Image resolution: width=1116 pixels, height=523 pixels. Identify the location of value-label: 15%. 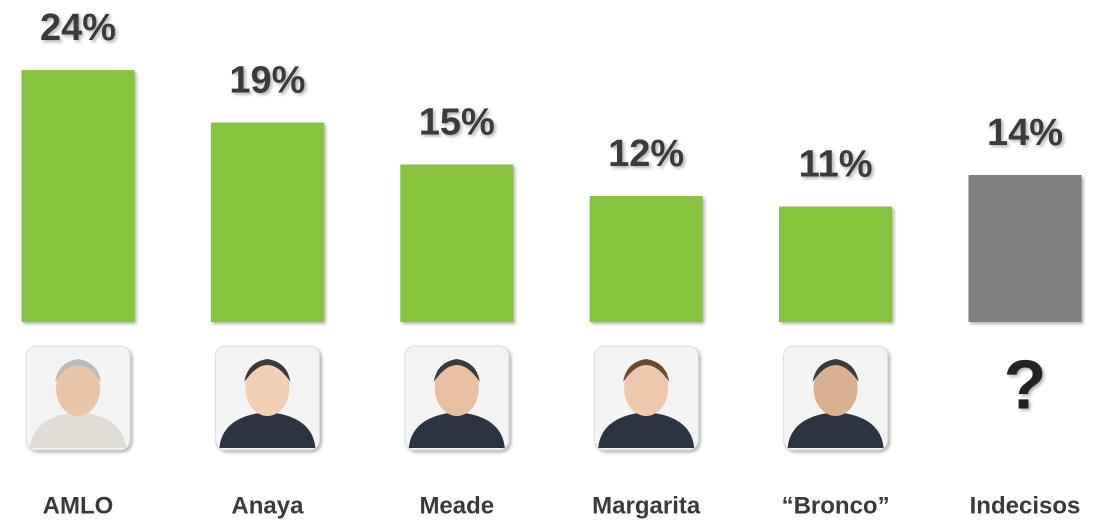
(457, 123).